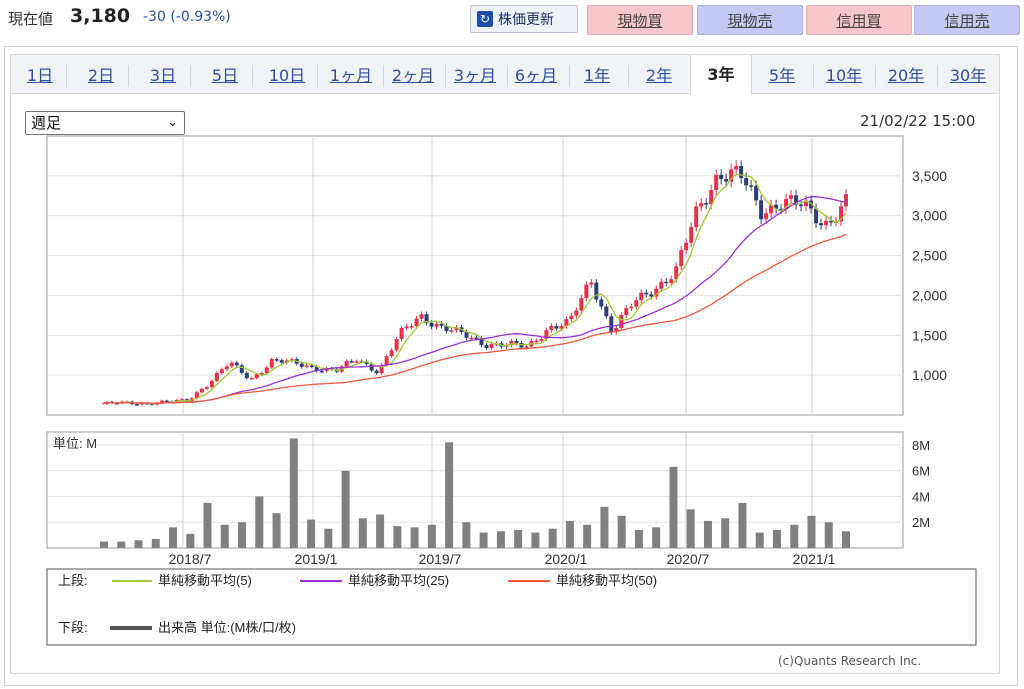 Image resolution: width=1024 pixels, height=689 pixels. Describe the element at coordinates (287, 75) in the screenshot. I see `tab-10d: 10日` at that location.